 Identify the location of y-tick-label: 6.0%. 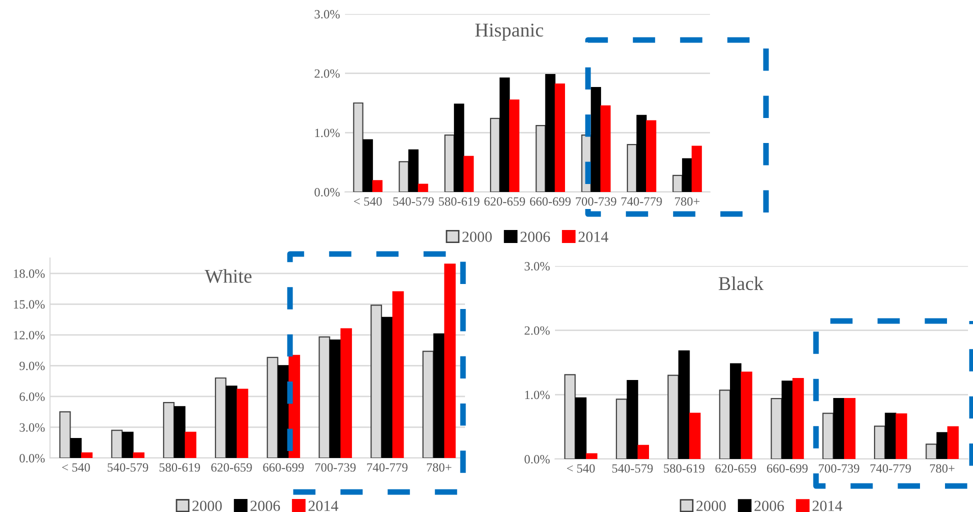
(32, 396).